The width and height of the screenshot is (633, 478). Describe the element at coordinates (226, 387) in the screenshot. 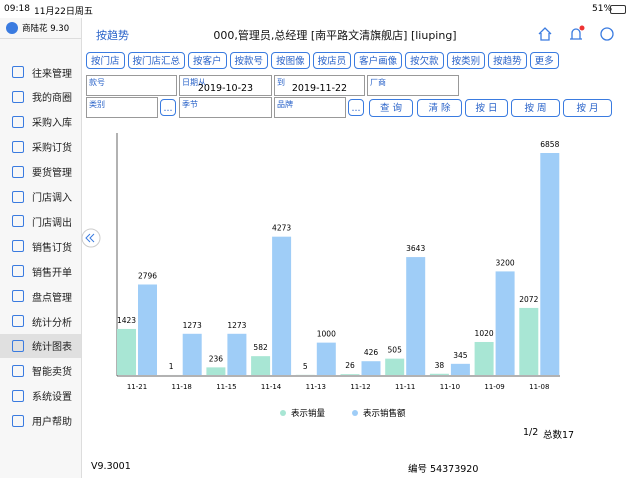

I see `x-tick-label: 11-15` at that location.